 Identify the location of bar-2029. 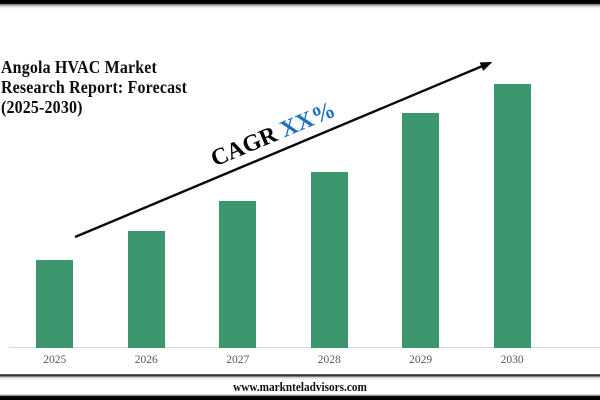
(421, 231).